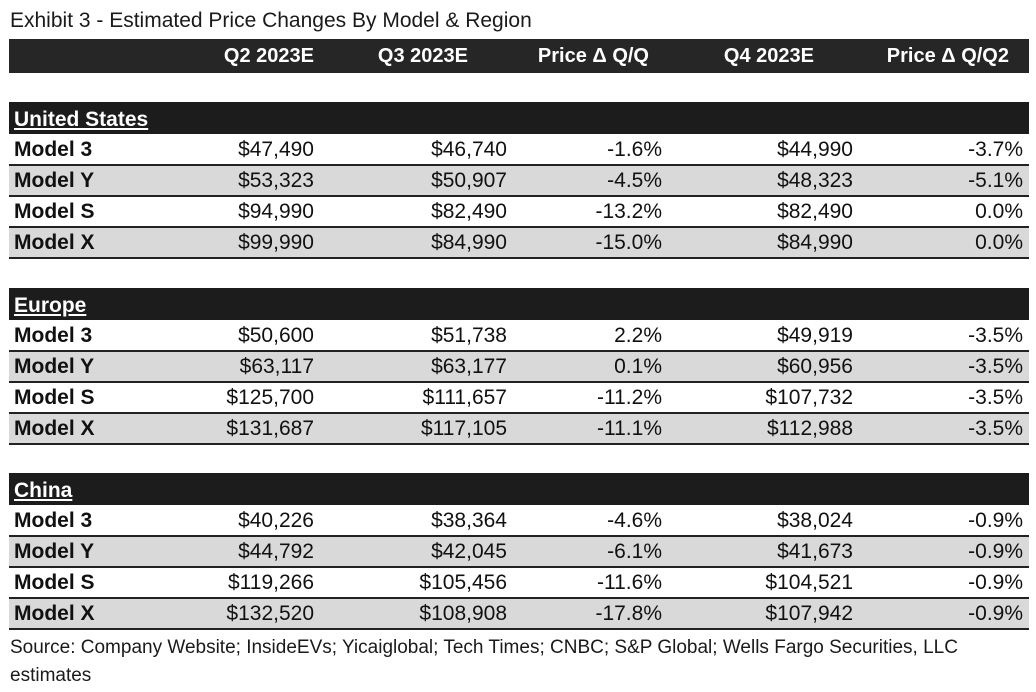 The height and width of the screenshot is (692, 1036). I want to click on price-change-qq: -11.1%, so click(629, 428).